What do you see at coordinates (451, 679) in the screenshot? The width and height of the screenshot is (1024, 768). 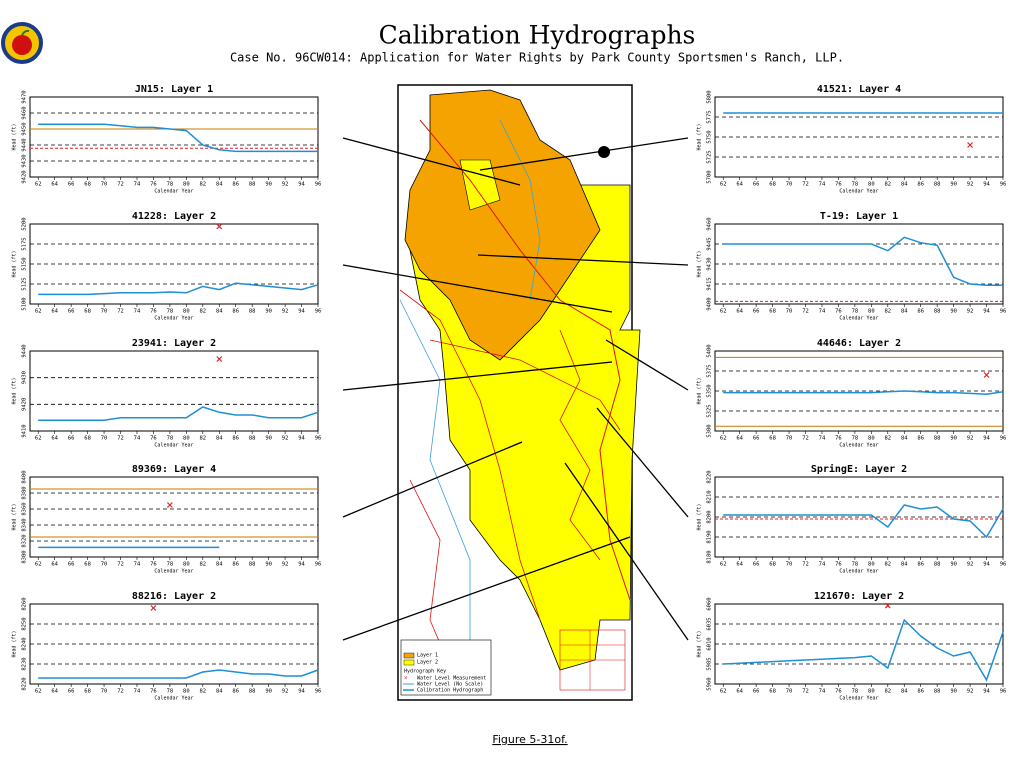 I see `legend-label: Water Level Measurement` at bounding box center [451, 679].